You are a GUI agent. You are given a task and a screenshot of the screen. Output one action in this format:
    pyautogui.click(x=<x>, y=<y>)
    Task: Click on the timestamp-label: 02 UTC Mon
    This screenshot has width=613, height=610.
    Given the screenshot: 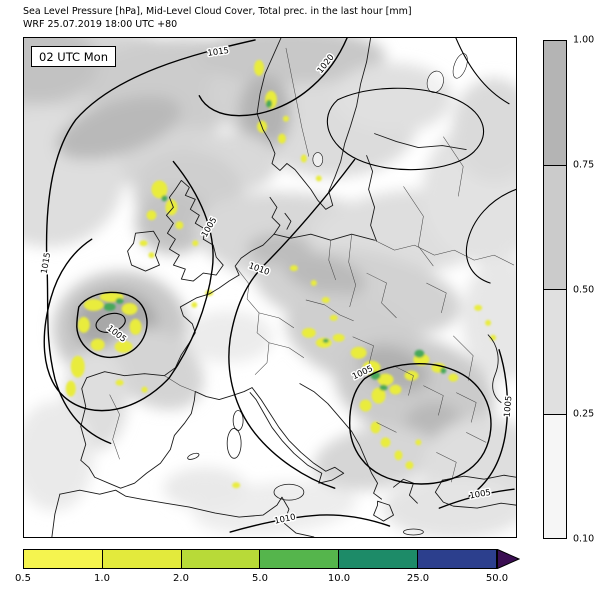 What is the action you would take?
    pyautogui.click(x=73, y=56)
    